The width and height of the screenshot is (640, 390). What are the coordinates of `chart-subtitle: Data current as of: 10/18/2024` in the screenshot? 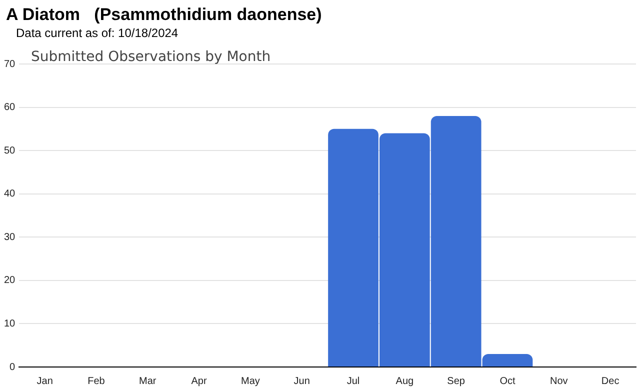 It's located at (97, 33).